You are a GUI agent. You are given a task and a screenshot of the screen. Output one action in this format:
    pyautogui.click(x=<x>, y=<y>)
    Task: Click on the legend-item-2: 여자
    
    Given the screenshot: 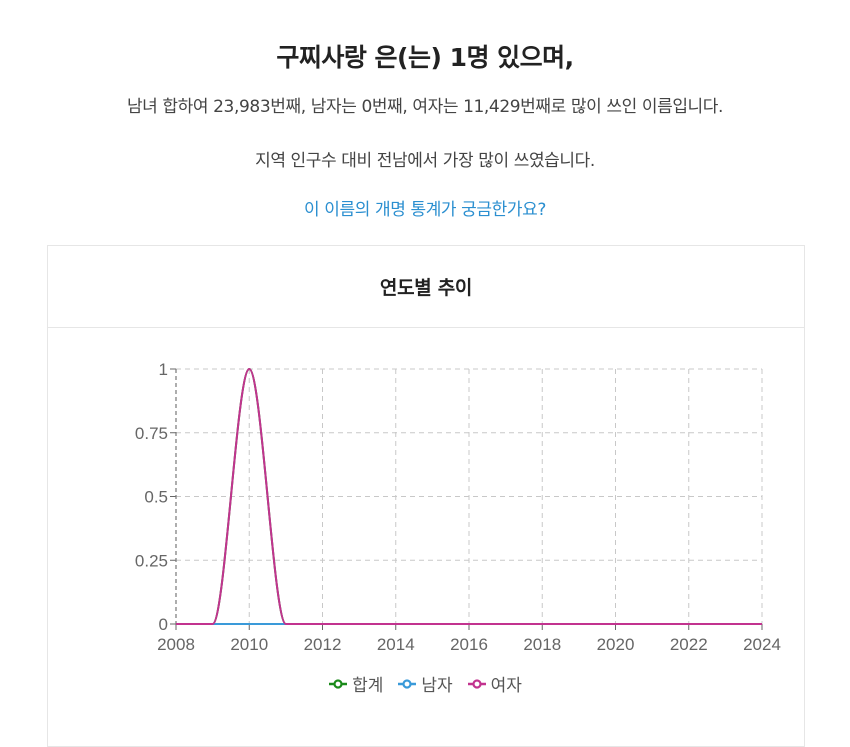 What is the action you would take?
    pyautogui.click(x=494, y=683)
    